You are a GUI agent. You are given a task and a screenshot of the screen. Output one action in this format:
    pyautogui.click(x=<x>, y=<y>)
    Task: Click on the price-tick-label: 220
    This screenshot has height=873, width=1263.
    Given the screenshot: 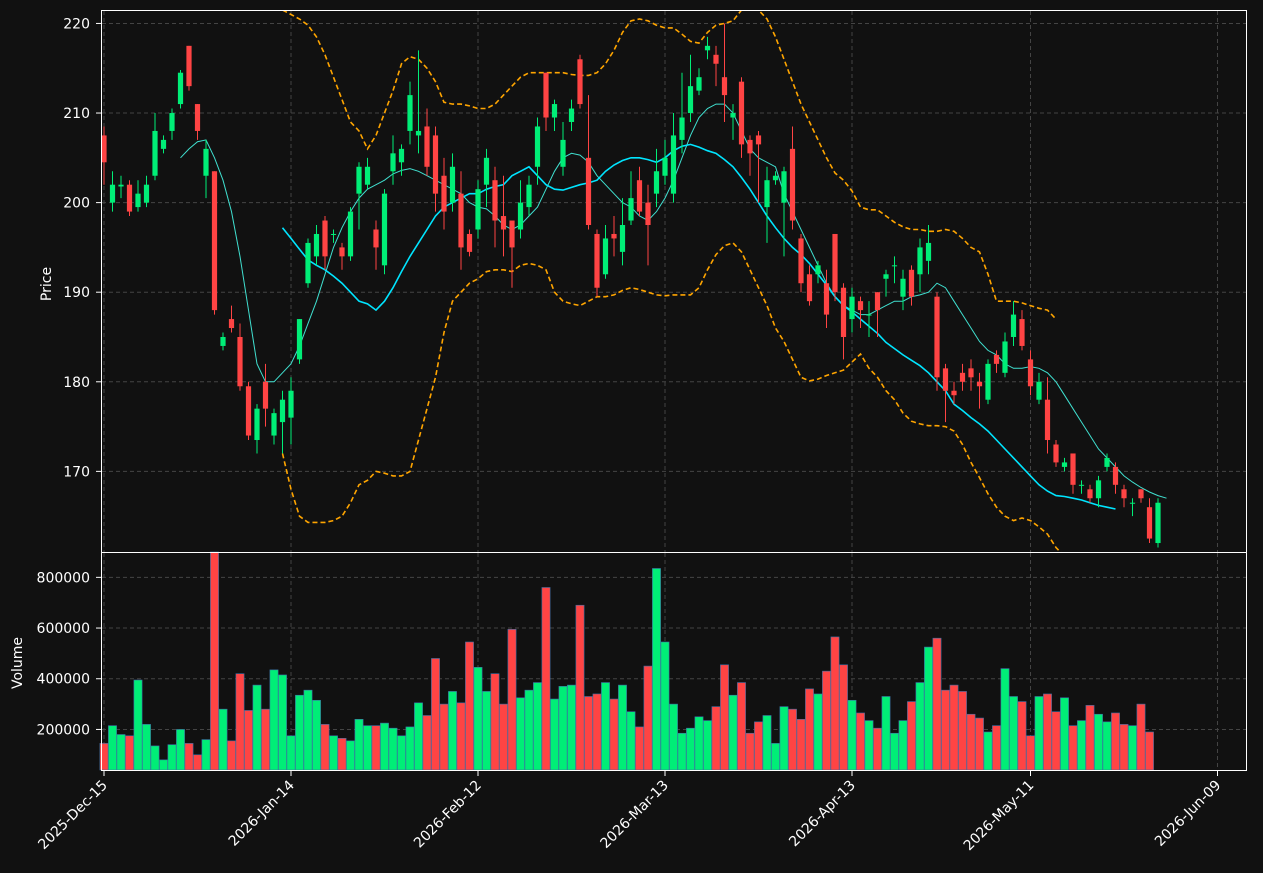 What is the action you would take?
    pyautogui.click(x=76, y=24)
    